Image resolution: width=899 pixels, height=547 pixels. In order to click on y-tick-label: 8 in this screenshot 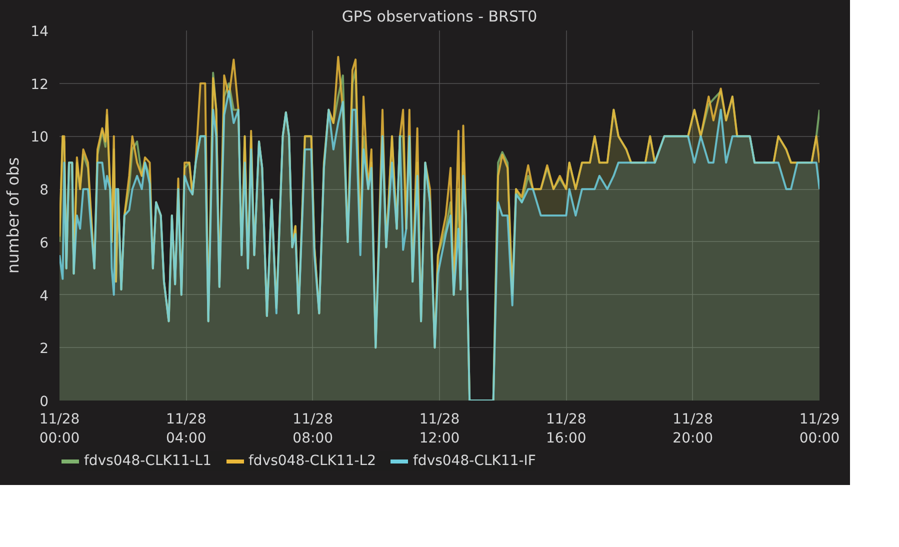, I will do `click(44, 190)`.